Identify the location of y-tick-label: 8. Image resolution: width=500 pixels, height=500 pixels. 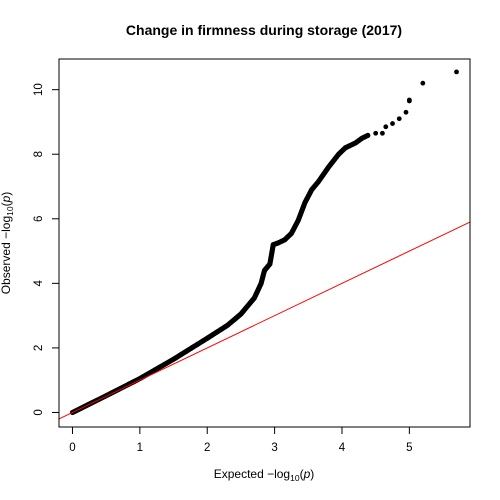
(39, 154).